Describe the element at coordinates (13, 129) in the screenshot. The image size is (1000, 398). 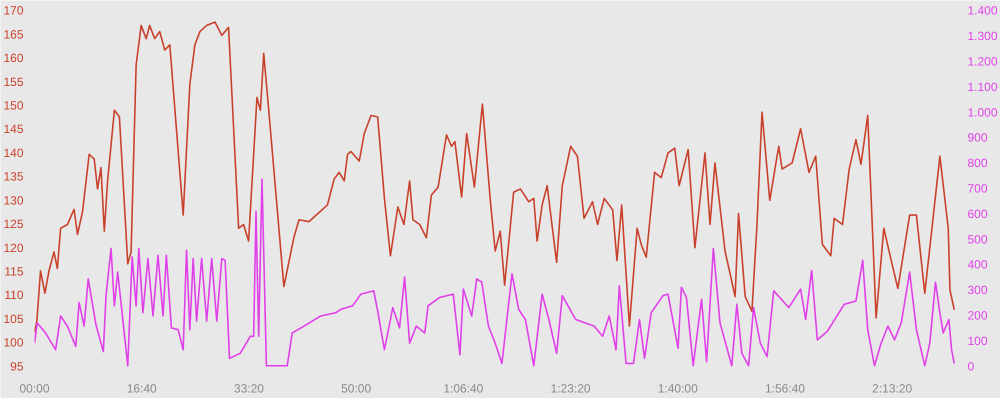
I see `y-tick-label: 145` at that location.